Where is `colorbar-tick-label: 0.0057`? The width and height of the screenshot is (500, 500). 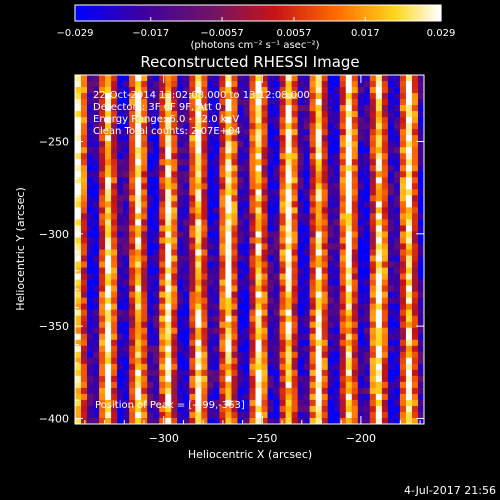 colorbar-tick-label: 0.0057 is located at coordinates (293, 33).